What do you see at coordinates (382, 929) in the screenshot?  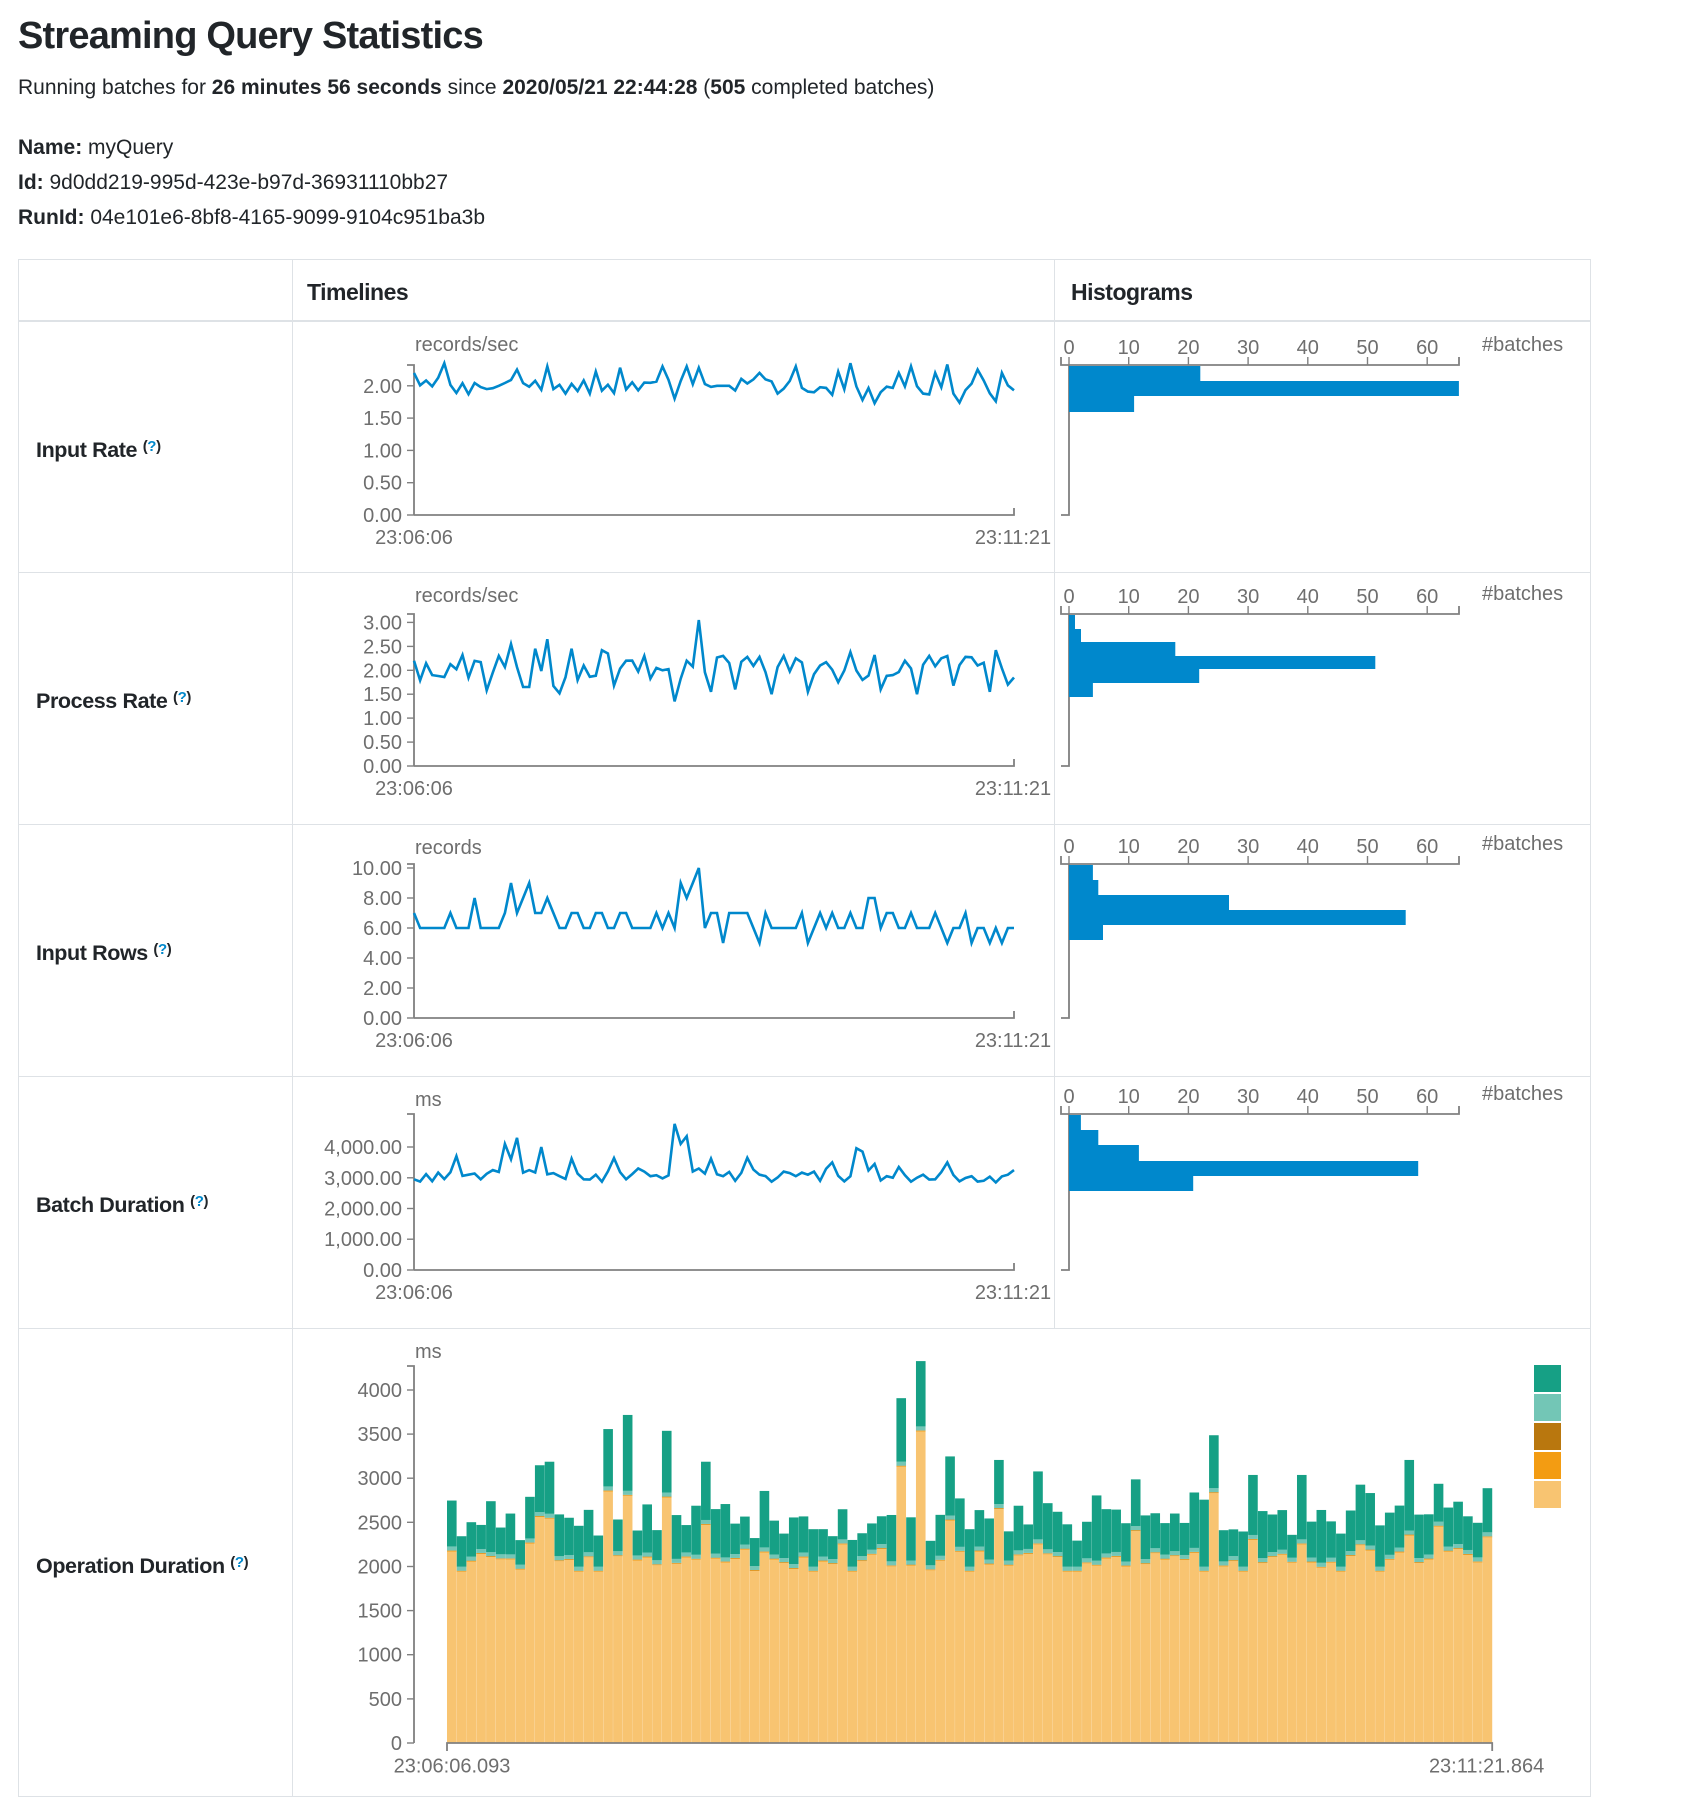 I see `svg-text: 6.00` at bounding box center [382, 929].